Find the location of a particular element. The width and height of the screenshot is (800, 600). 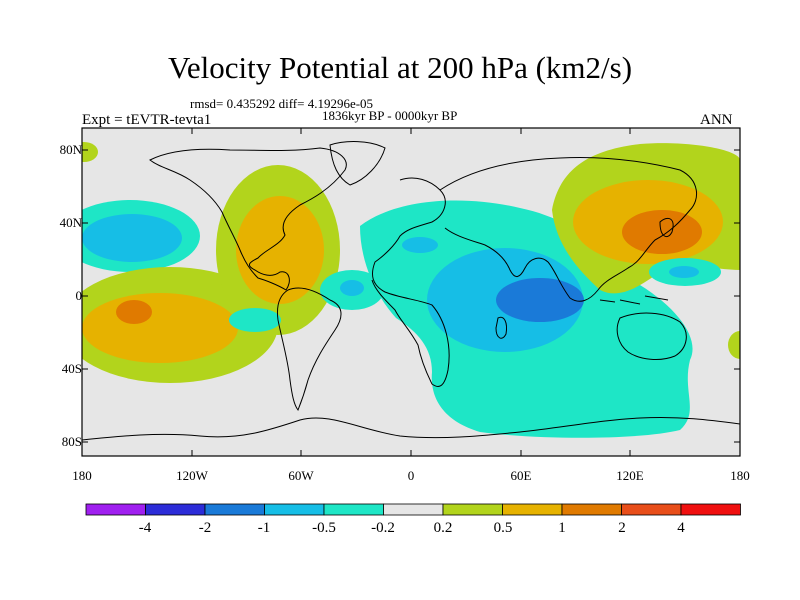

colorbar-label: 0.5 is located at coordinates (503, 528).